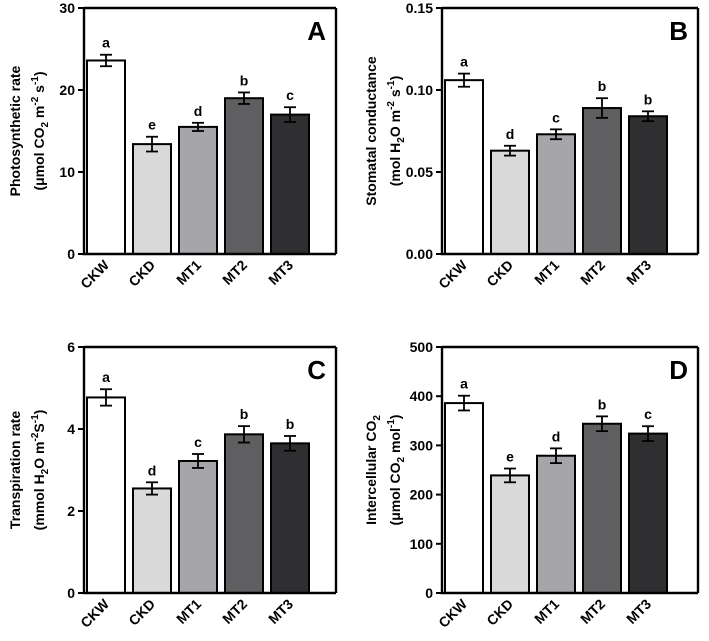  I want to click on y-label-text: (mmol H, so click(39, 502).